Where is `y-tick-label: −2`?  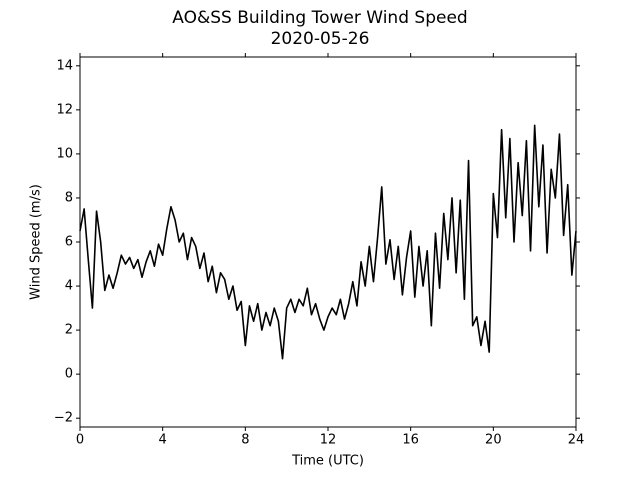
y-tick-label: −2 is located at coordinates (63, 418).